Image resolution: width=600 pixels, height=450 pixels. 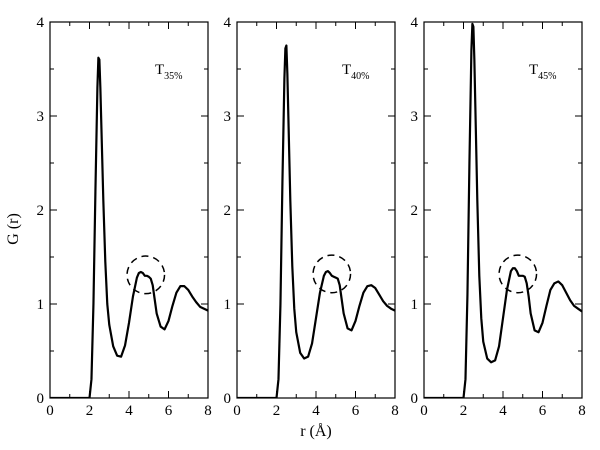 I want to click on panel-label-subscript: 35%, so click(x=173, y=76).